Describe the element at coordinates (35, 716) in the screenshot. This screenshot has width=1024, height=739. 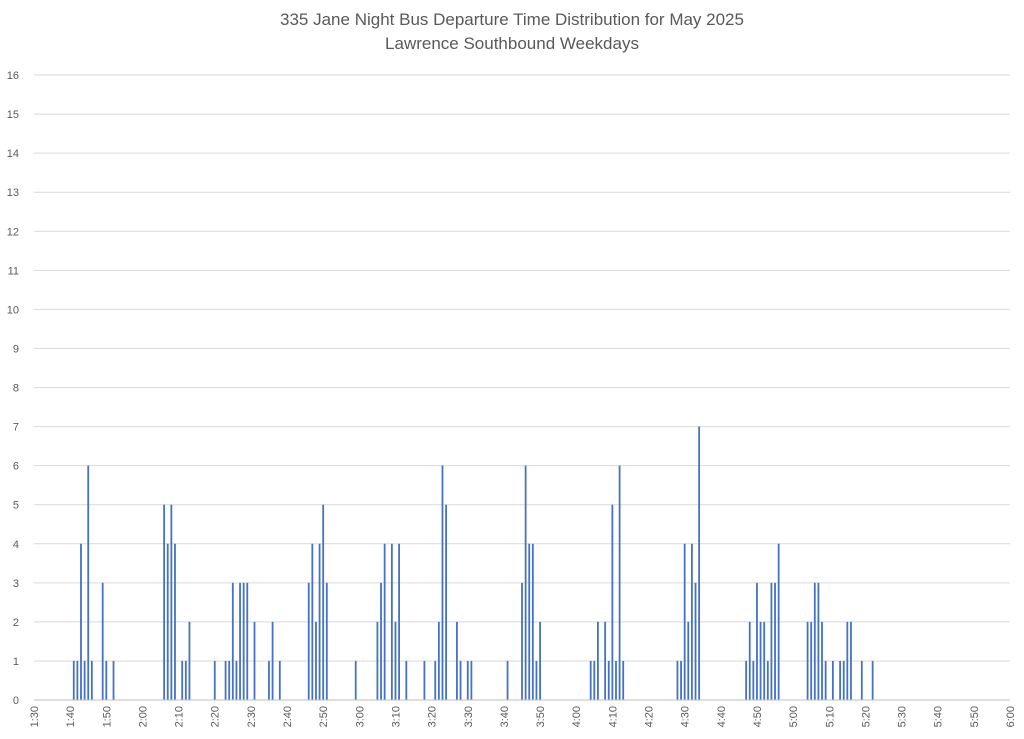
I see `x-tick-label: 1:30` at that location.